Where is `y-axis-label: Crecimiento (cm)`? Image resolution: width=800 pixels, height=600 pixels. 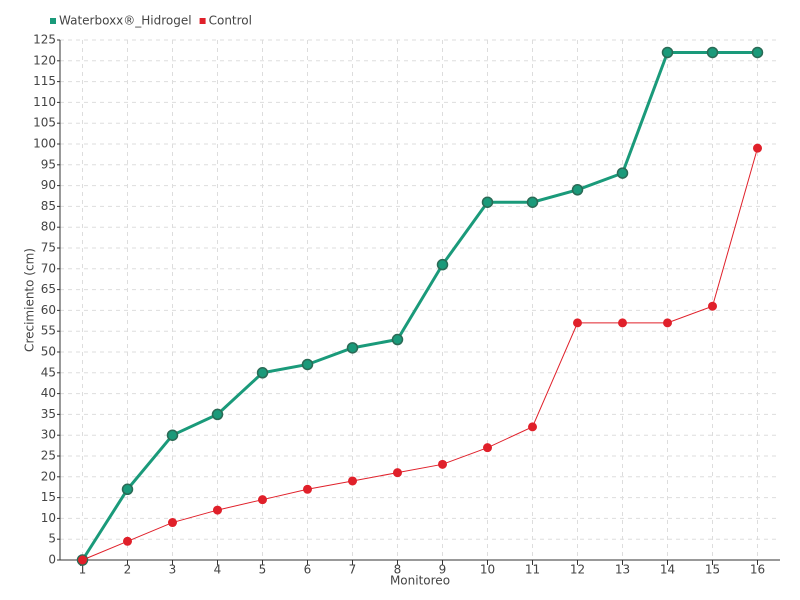 y-axis-label: Crecimiento (cm) is located at coordinates (30, 300).